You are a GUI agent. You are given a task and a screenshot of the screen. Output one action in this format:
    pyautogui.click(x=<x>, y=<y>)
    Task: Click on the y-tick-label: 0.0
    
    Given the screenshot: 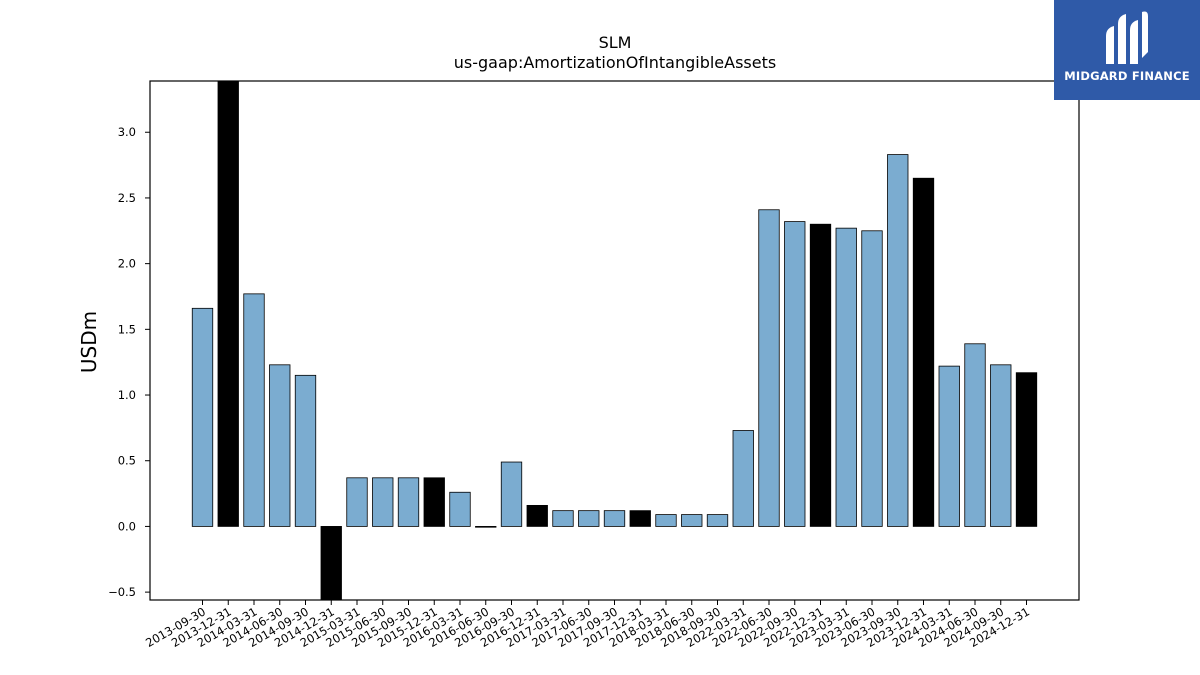 What is the action you would take?
    pyautogui.click(x=127, y=526)
    